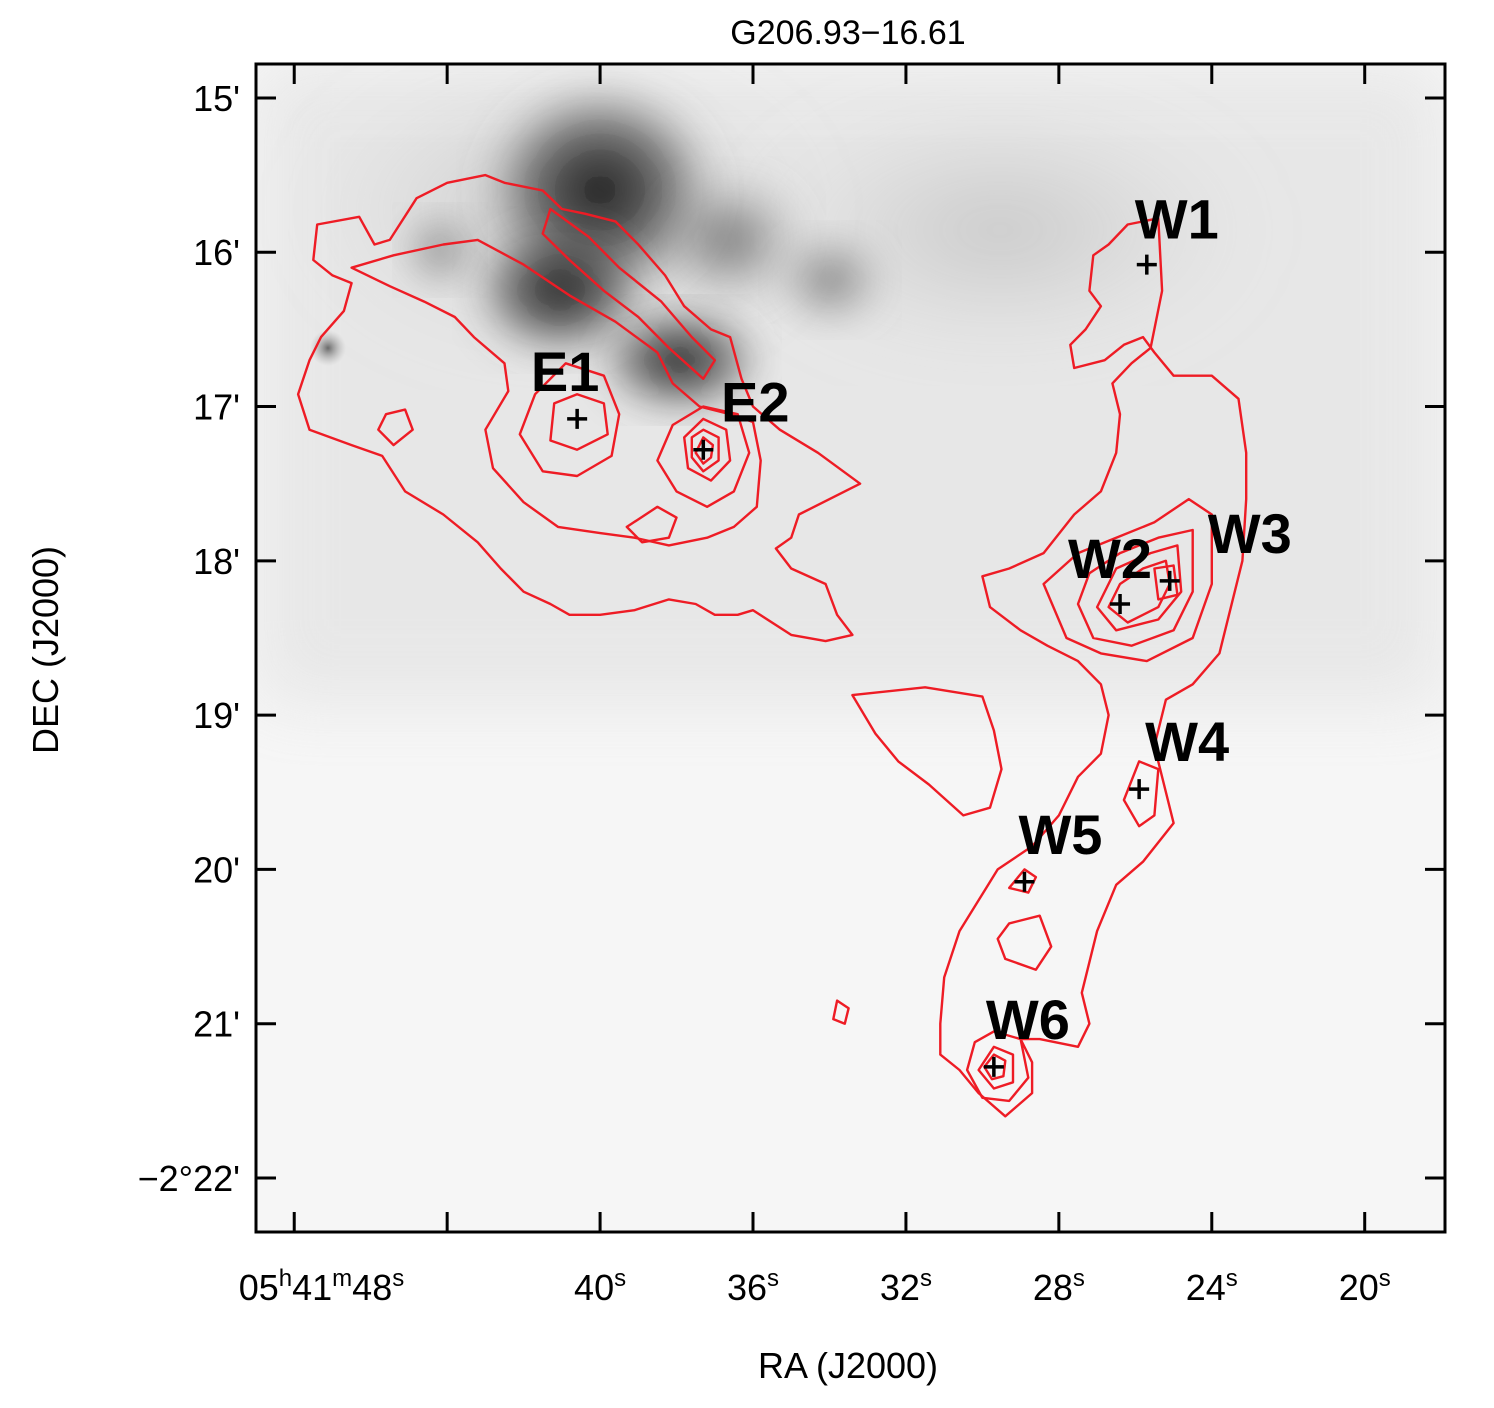 The image size is (1494, 1408). What do you see at coordinates (600, 1286) in the screenshot?
I see `x-tick-label: 40s` at bounding box center [600, 1286].